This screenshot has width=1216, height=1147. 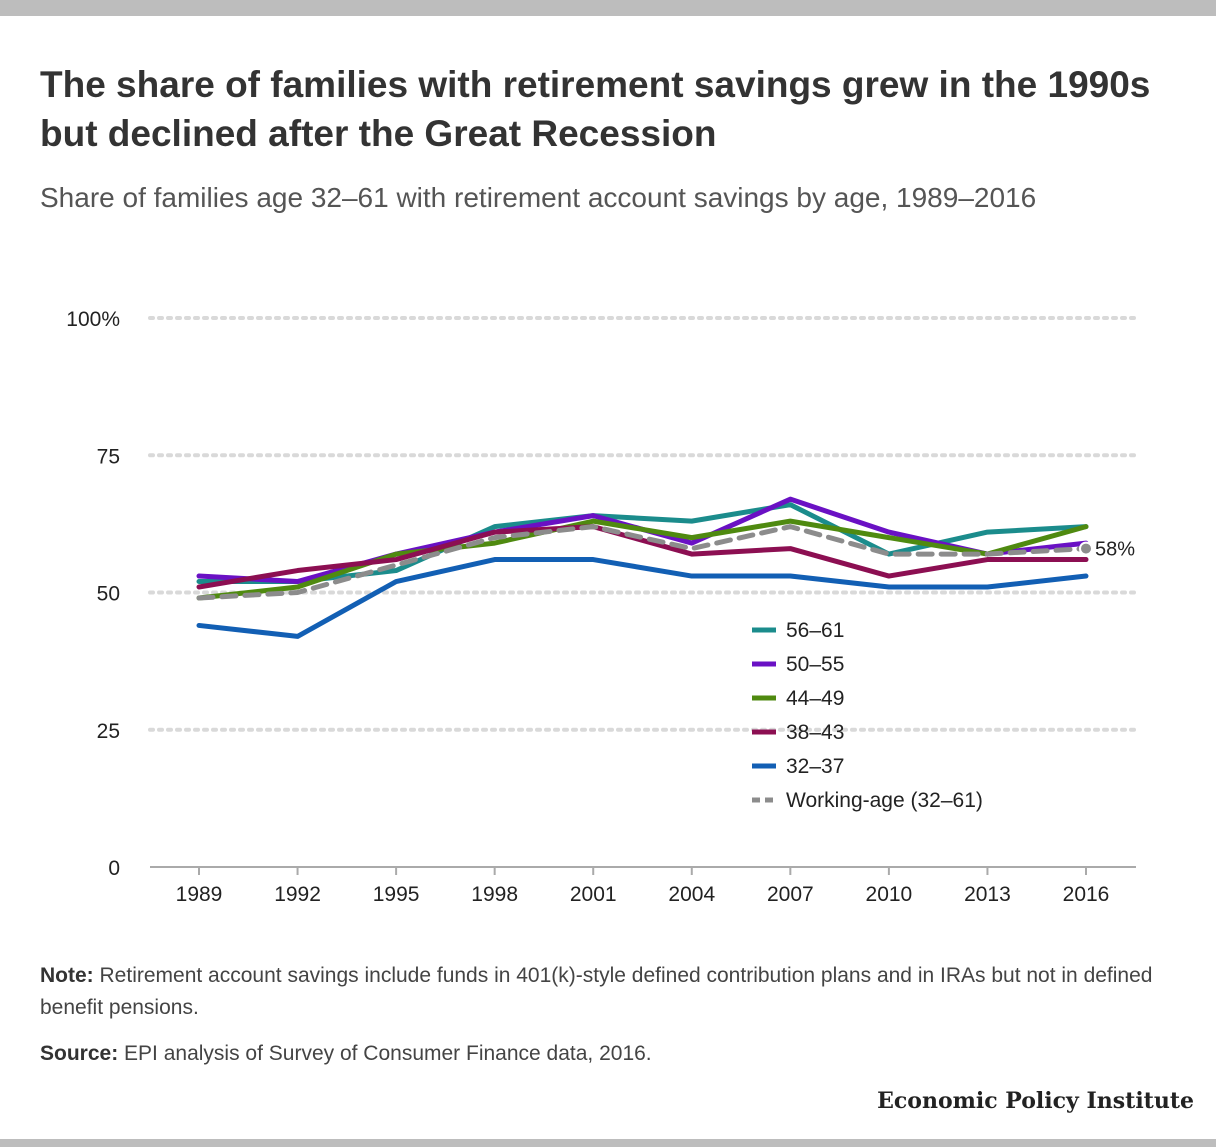 What do you see at coordinates (987, 894) in the screenshot?
I see `x-tick-label: 2013` at bounding box center [987, 894].